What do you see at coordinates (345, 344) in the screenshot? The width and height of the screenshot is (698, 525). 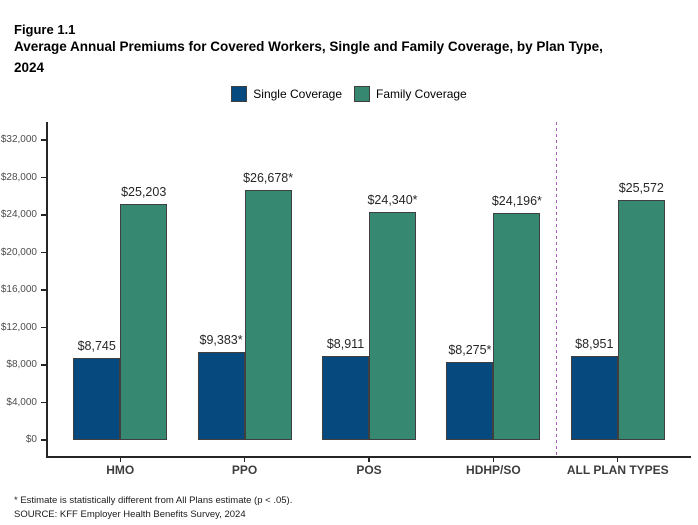 I see `bar-value-label-single-pos: $8,911` at bounding box center [345, 344].